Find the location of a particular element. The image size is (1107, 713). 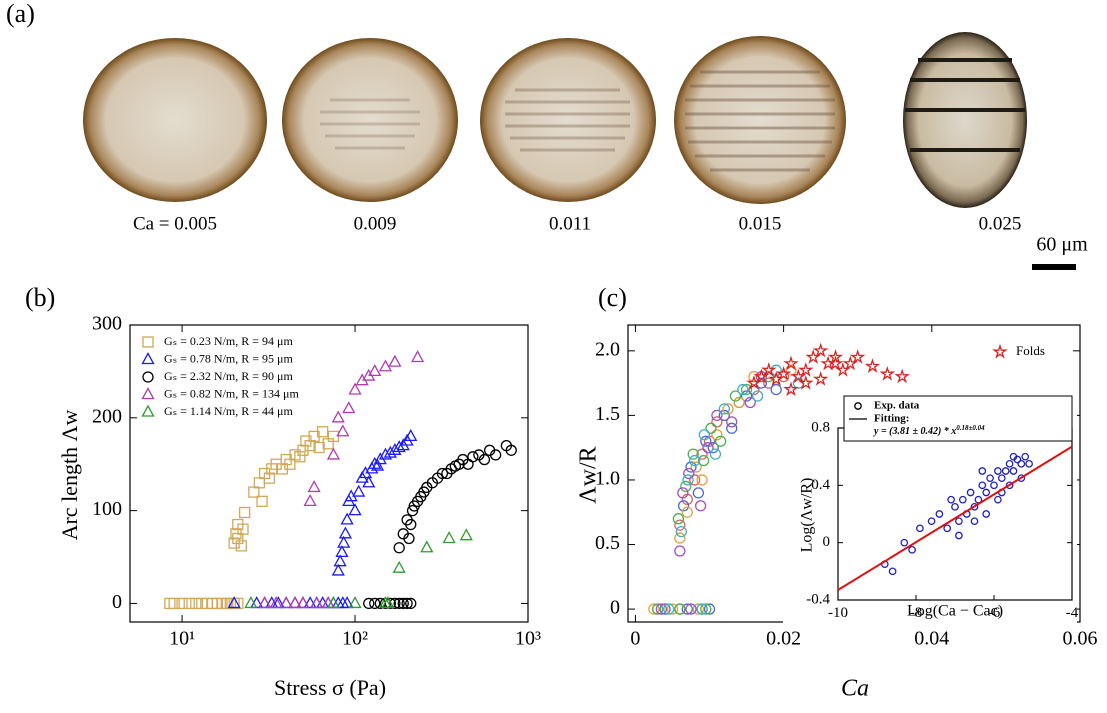

legend-label: Gₛ = 0.78 N/m, R = 95 μm is located at coordinates (228, 358).